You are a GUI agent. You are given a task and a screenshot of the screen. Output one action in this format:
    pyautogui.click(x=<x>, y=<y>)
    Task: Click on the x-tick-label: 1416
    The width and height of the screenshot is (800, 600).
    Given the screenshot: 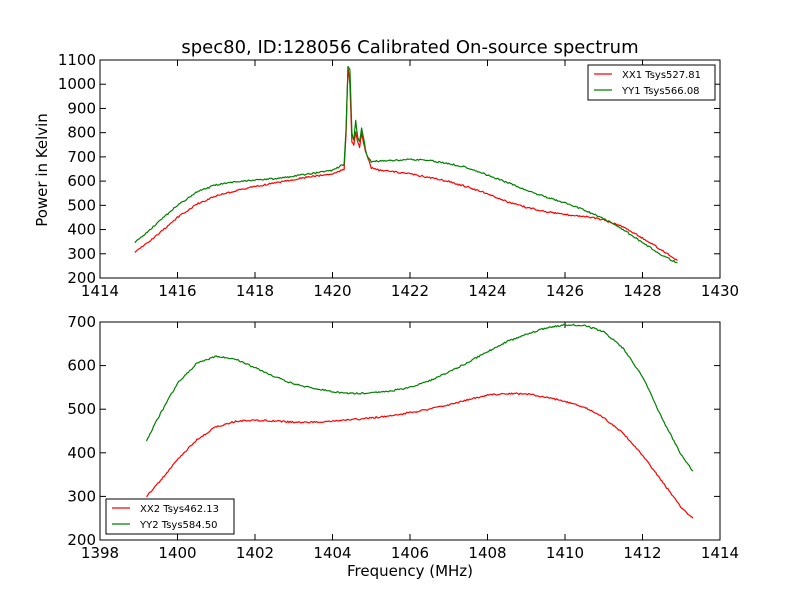 What is the action you would take?
    pyautogui.click(x=177, y=291)
    